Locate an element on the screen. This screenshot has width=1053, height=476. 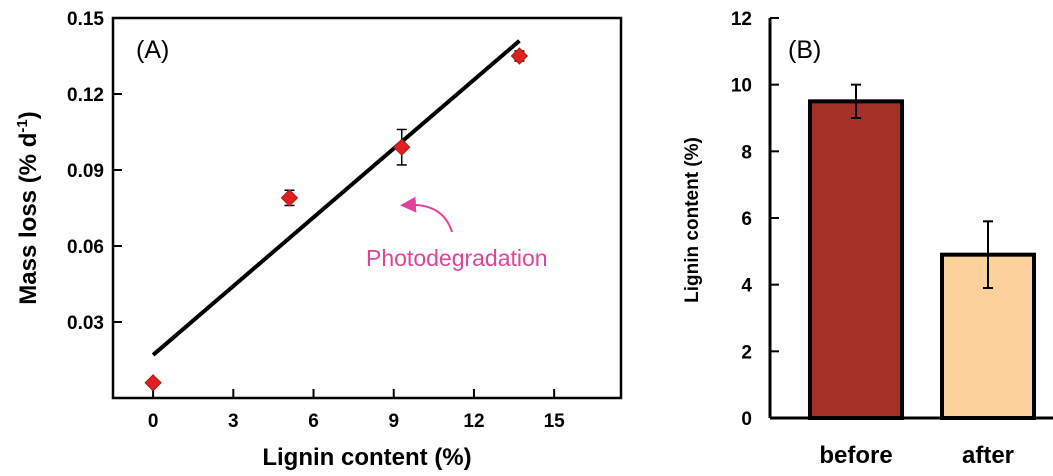
x-axis-label-a: Lignin content (%) is located at coordinates (366, 457).